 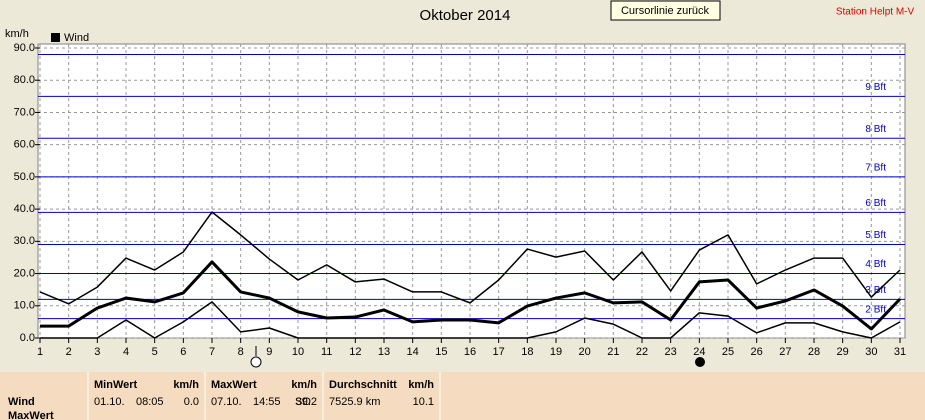 I want to click on x-tick-label: 23, so click(x=671, y=352).